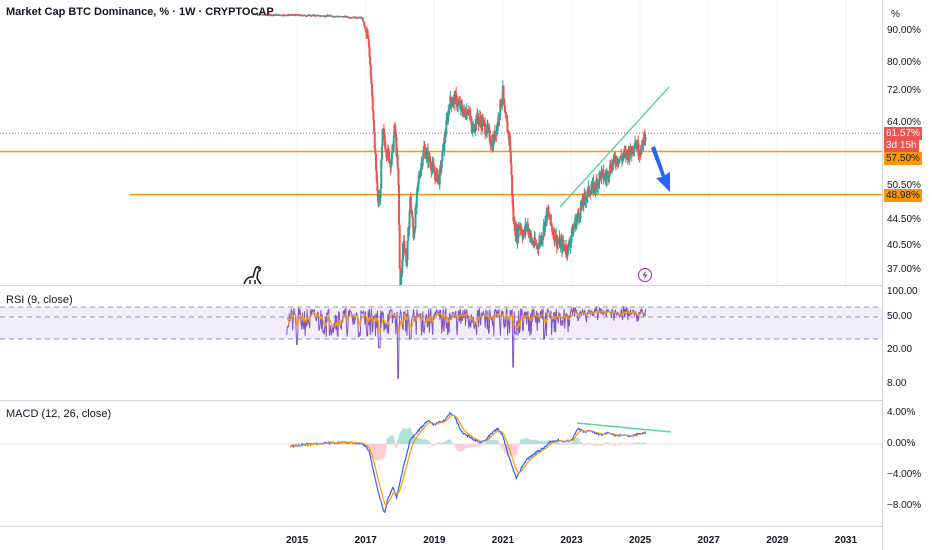 This screenshot has width=932, height=550. What do you see at coordinates (777, 540) in the screenshot?
I see `time-axis-tick: 2029` at bounding box center [777, 540].